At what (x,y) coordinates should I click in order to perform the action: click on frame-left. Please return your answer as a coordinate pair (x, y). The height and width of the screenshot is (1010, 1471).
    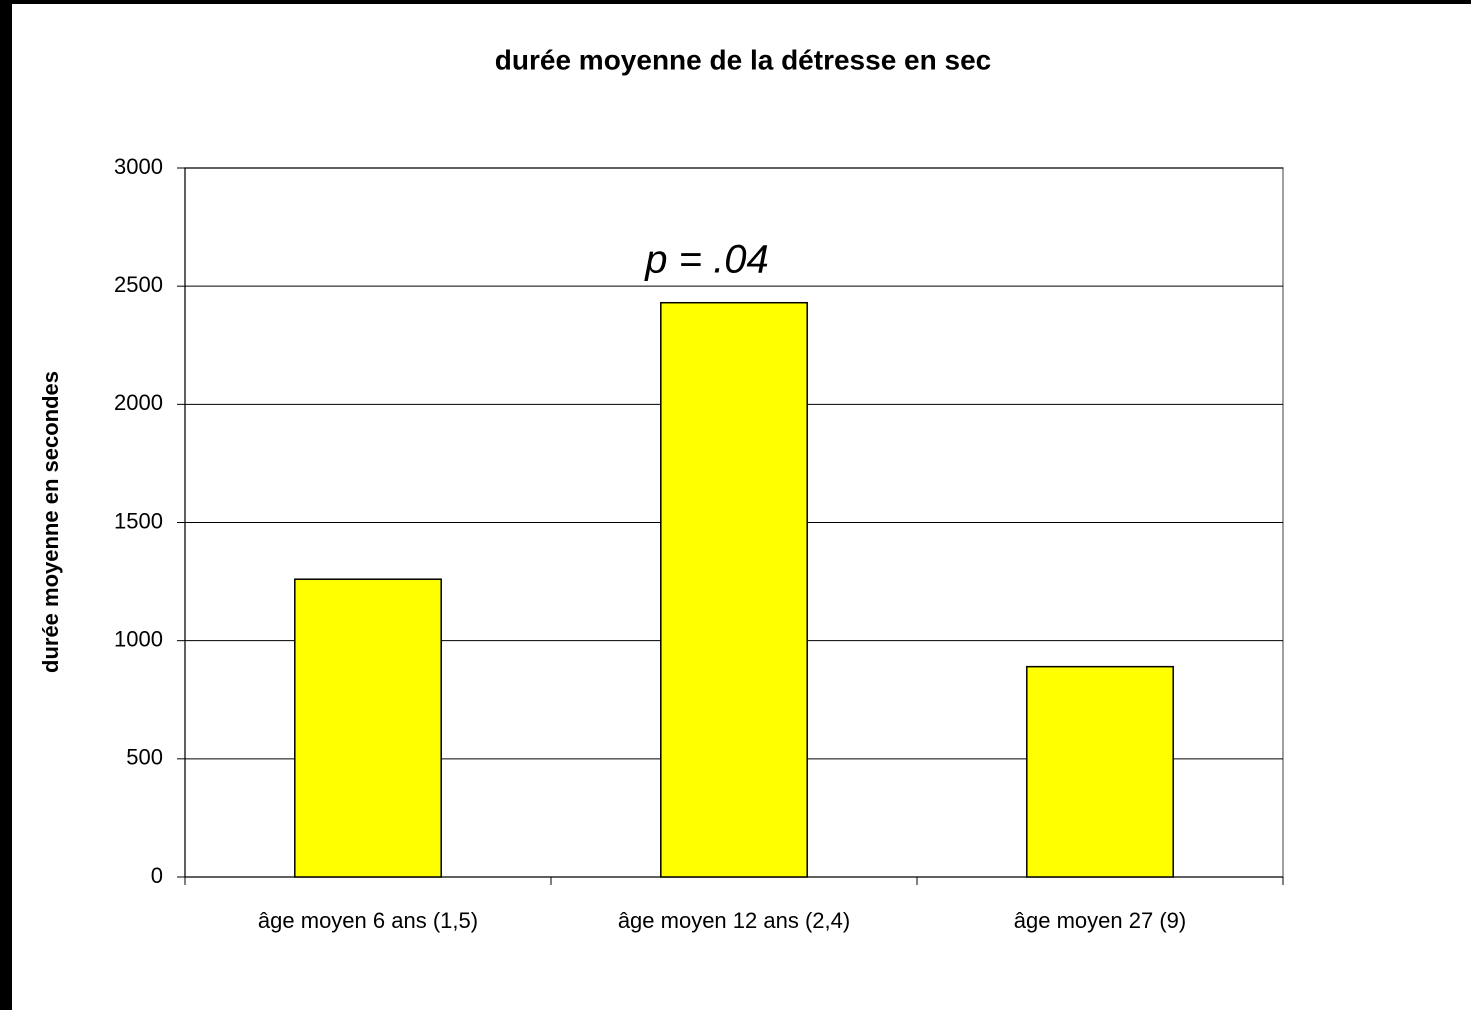
    Looking at the image, I should click on (6, 505).